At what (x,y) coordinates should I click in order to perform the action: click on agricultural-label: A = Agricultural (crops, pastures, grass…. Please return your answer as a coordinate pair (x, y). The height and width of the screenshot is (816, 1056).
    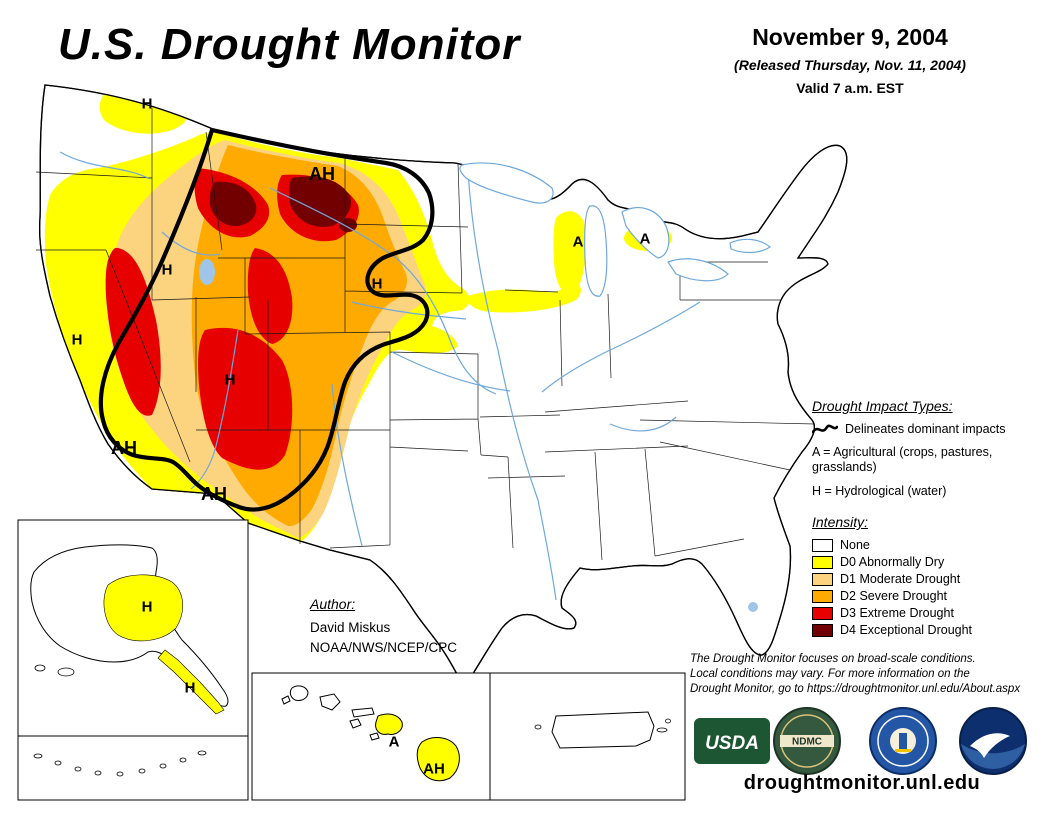
    Looking at the image, I should click on (902, 459).